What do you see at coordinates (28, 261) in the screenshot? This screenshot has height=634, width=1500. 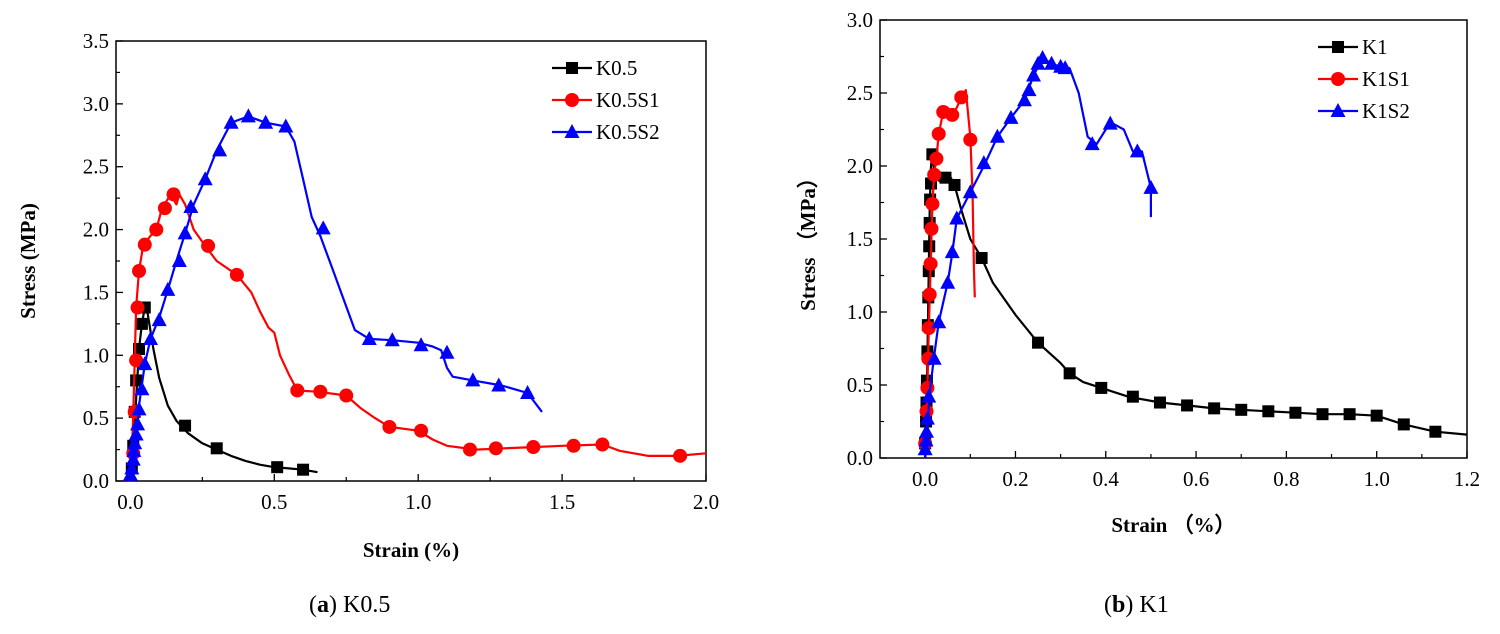 I see `y-axis-title: Stress (MPa)` at bounding box center [28, 261].